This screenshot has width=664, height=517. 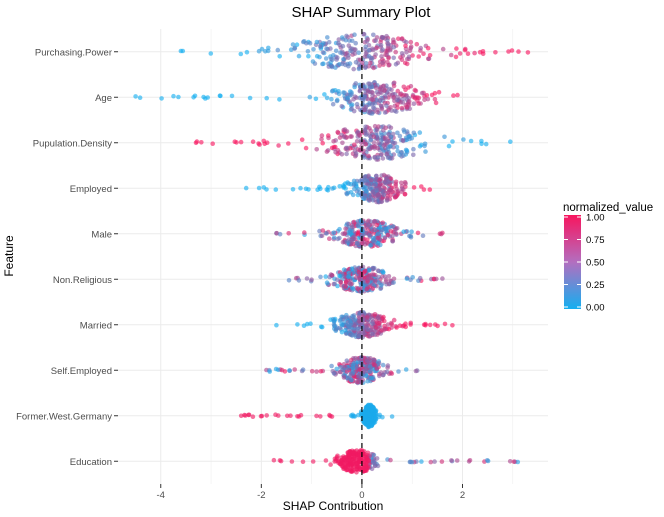 I want to click on y-tick-label: Age, so click(x=103, y=98).